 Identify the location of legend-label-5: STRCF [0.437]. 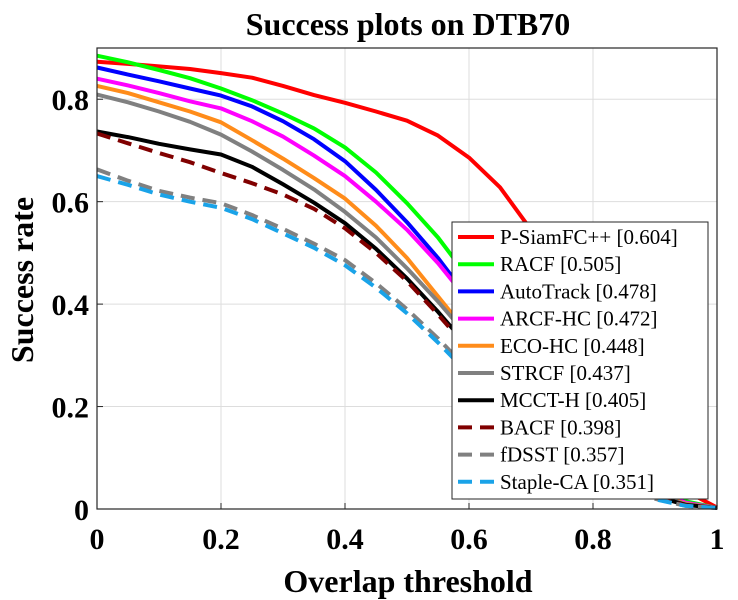
(565, 373).